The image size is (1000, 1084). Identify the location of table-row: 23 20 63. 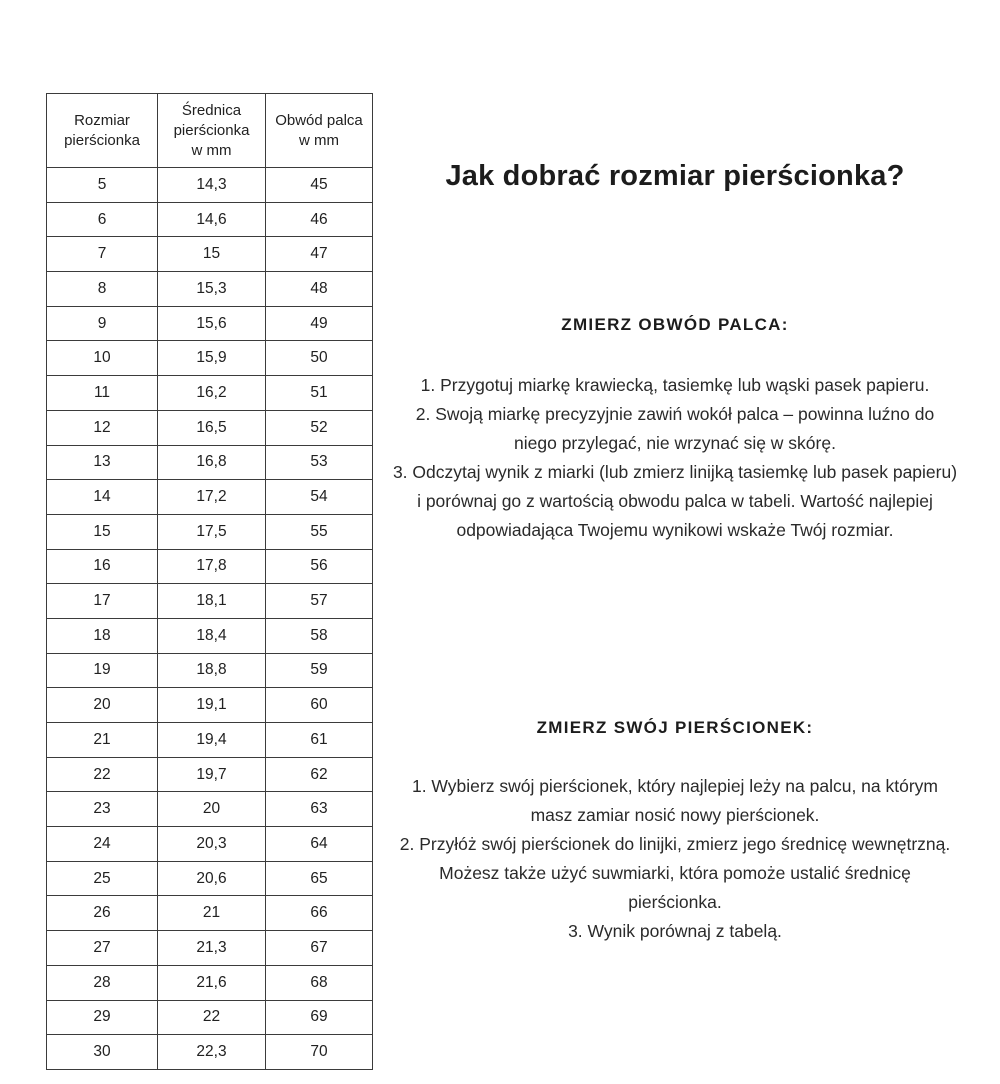
(209, 809).